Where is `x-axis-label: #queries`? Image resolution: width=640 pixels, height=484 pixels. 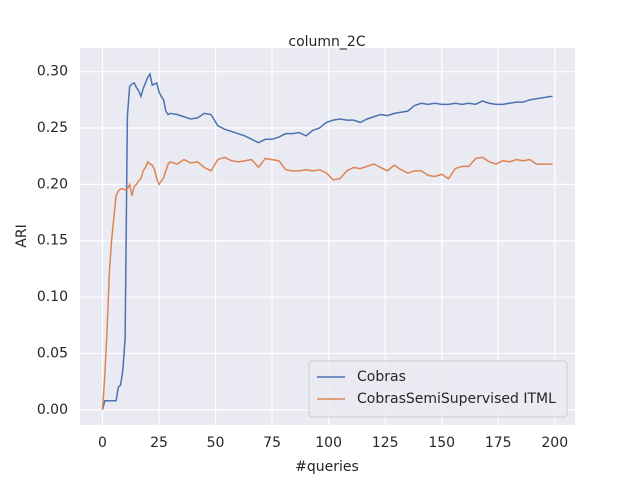
x-axis-label: #queries is located at coordinates (327, 467).